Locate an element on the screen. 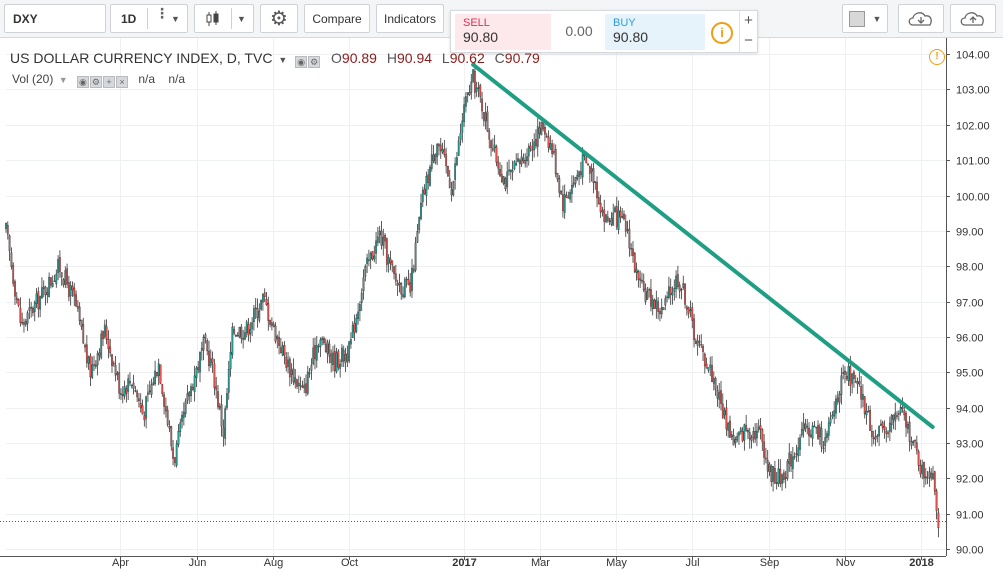 Image resolution: width=1003 pixels, height=575 pixels. color-theme-button: ▼ is located at coordinates (865, 18).